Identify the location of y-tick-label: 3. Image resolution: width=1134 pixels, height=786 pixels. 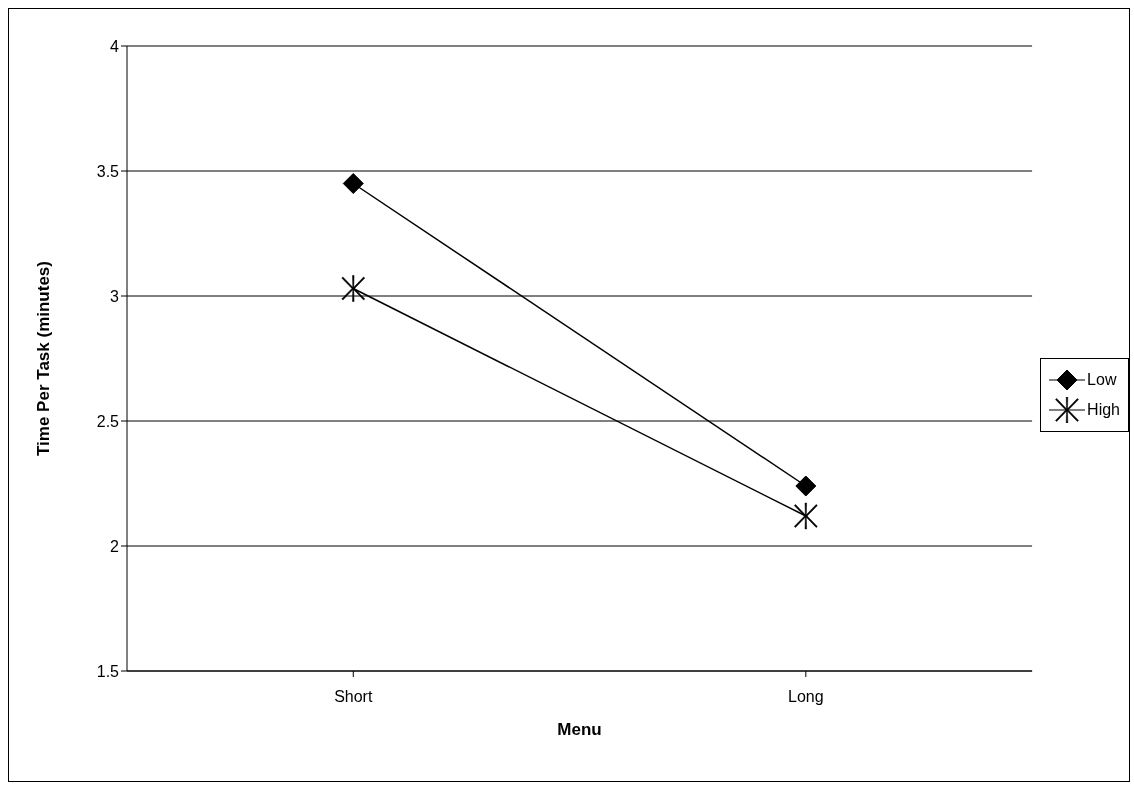
(115, 296).